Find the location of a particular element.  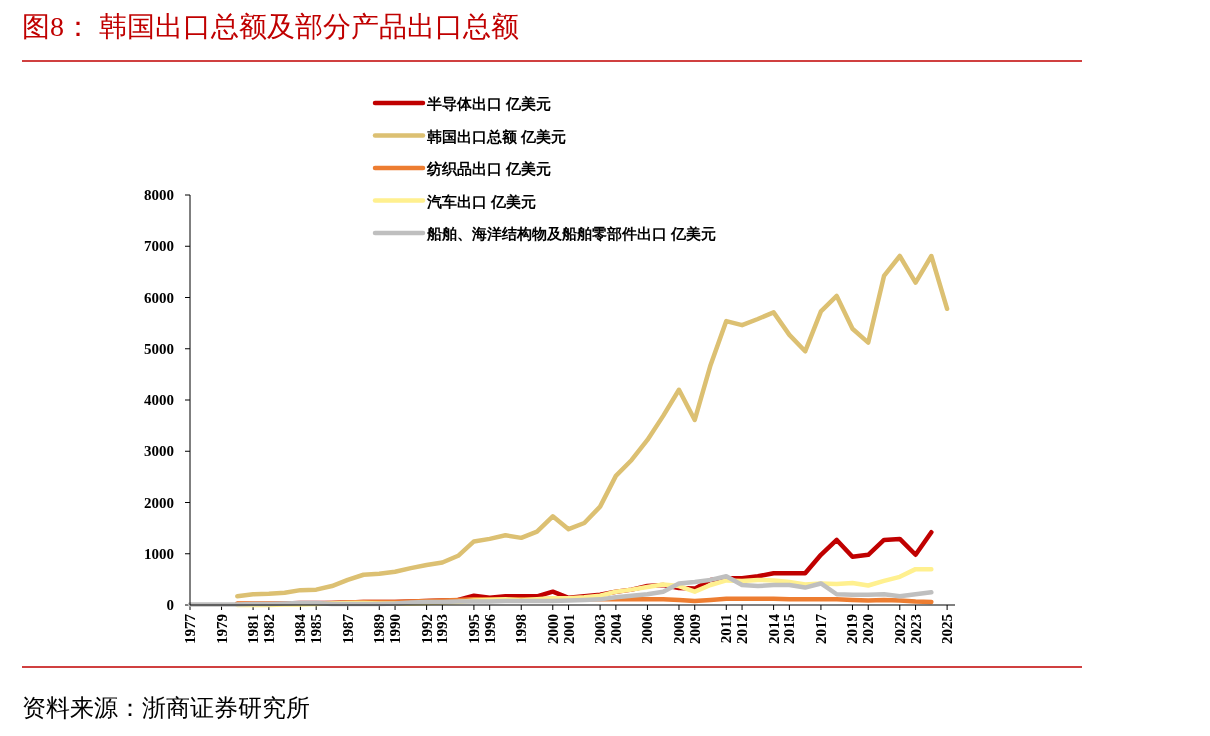

x-tick-label: 1984 is located at coordinates (300, 628).